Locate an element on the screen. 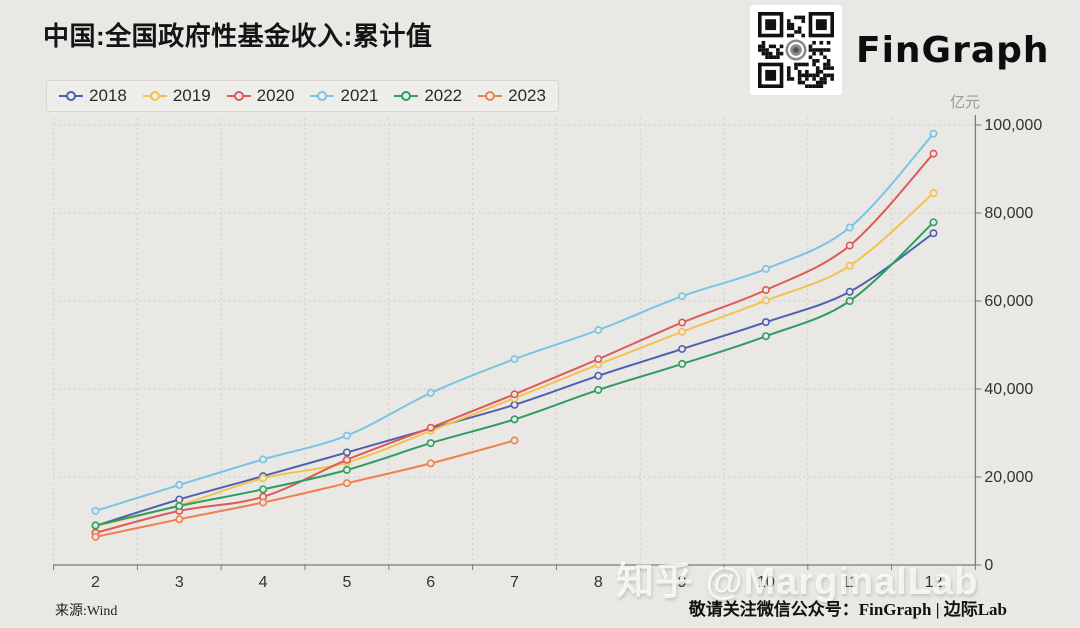 The width and height of the screenshot is (1080, 628). legend-item-2023: 2023 is located at coordinates (512, 96).